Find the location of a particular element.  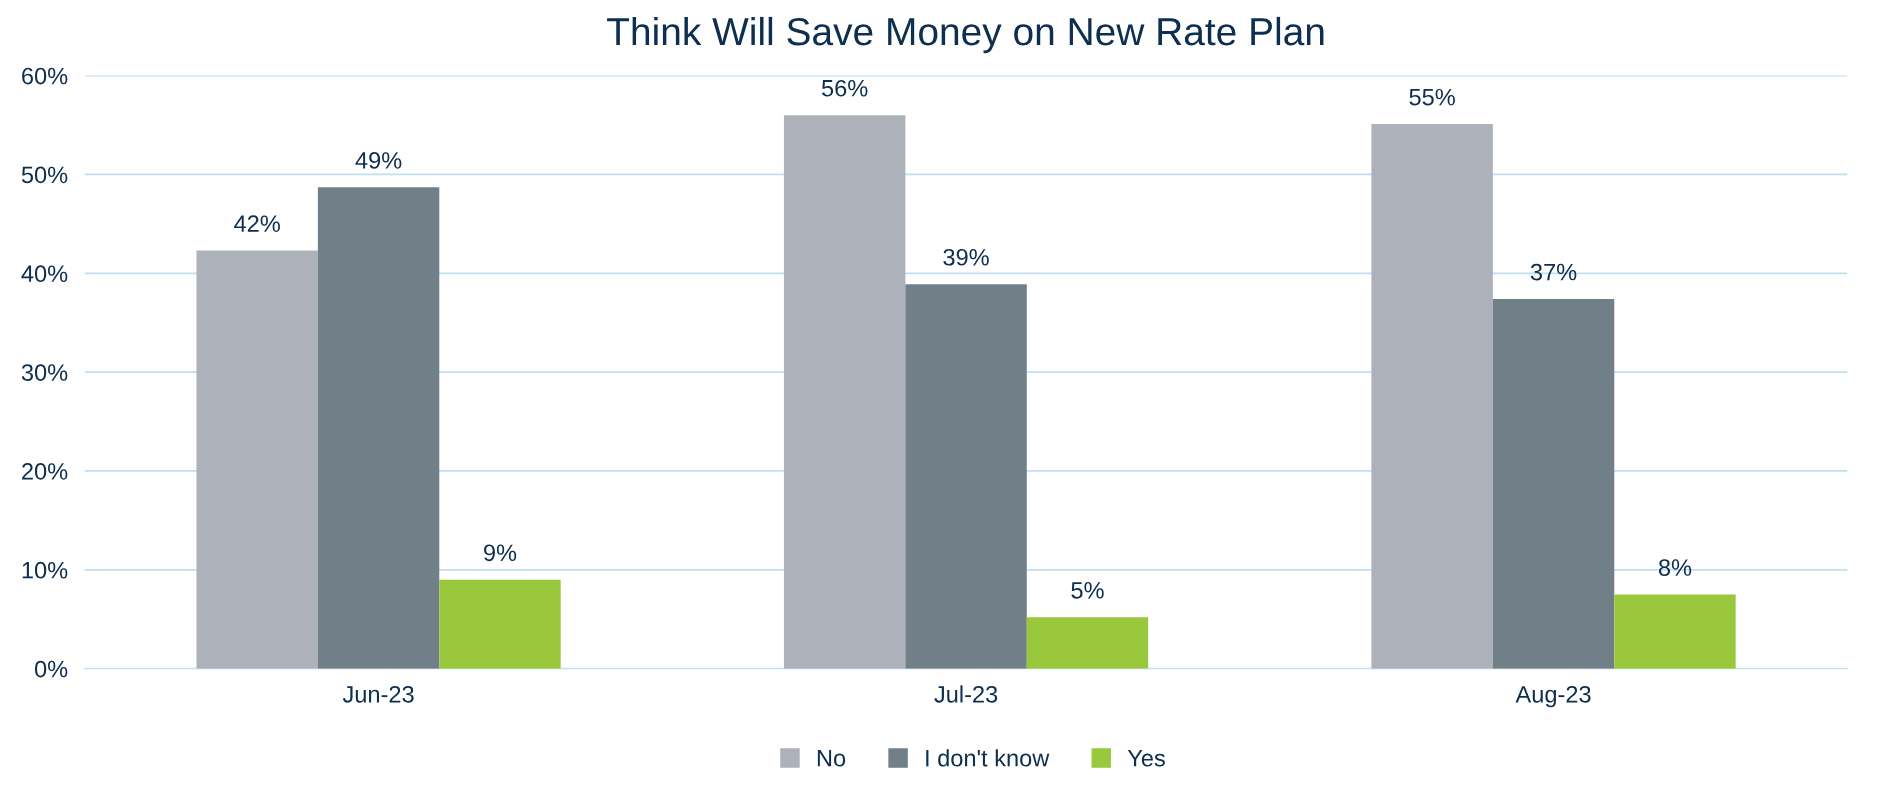

chart-title: Think Will Save Money on New Rate Plan is located at coordinates (965, 35).